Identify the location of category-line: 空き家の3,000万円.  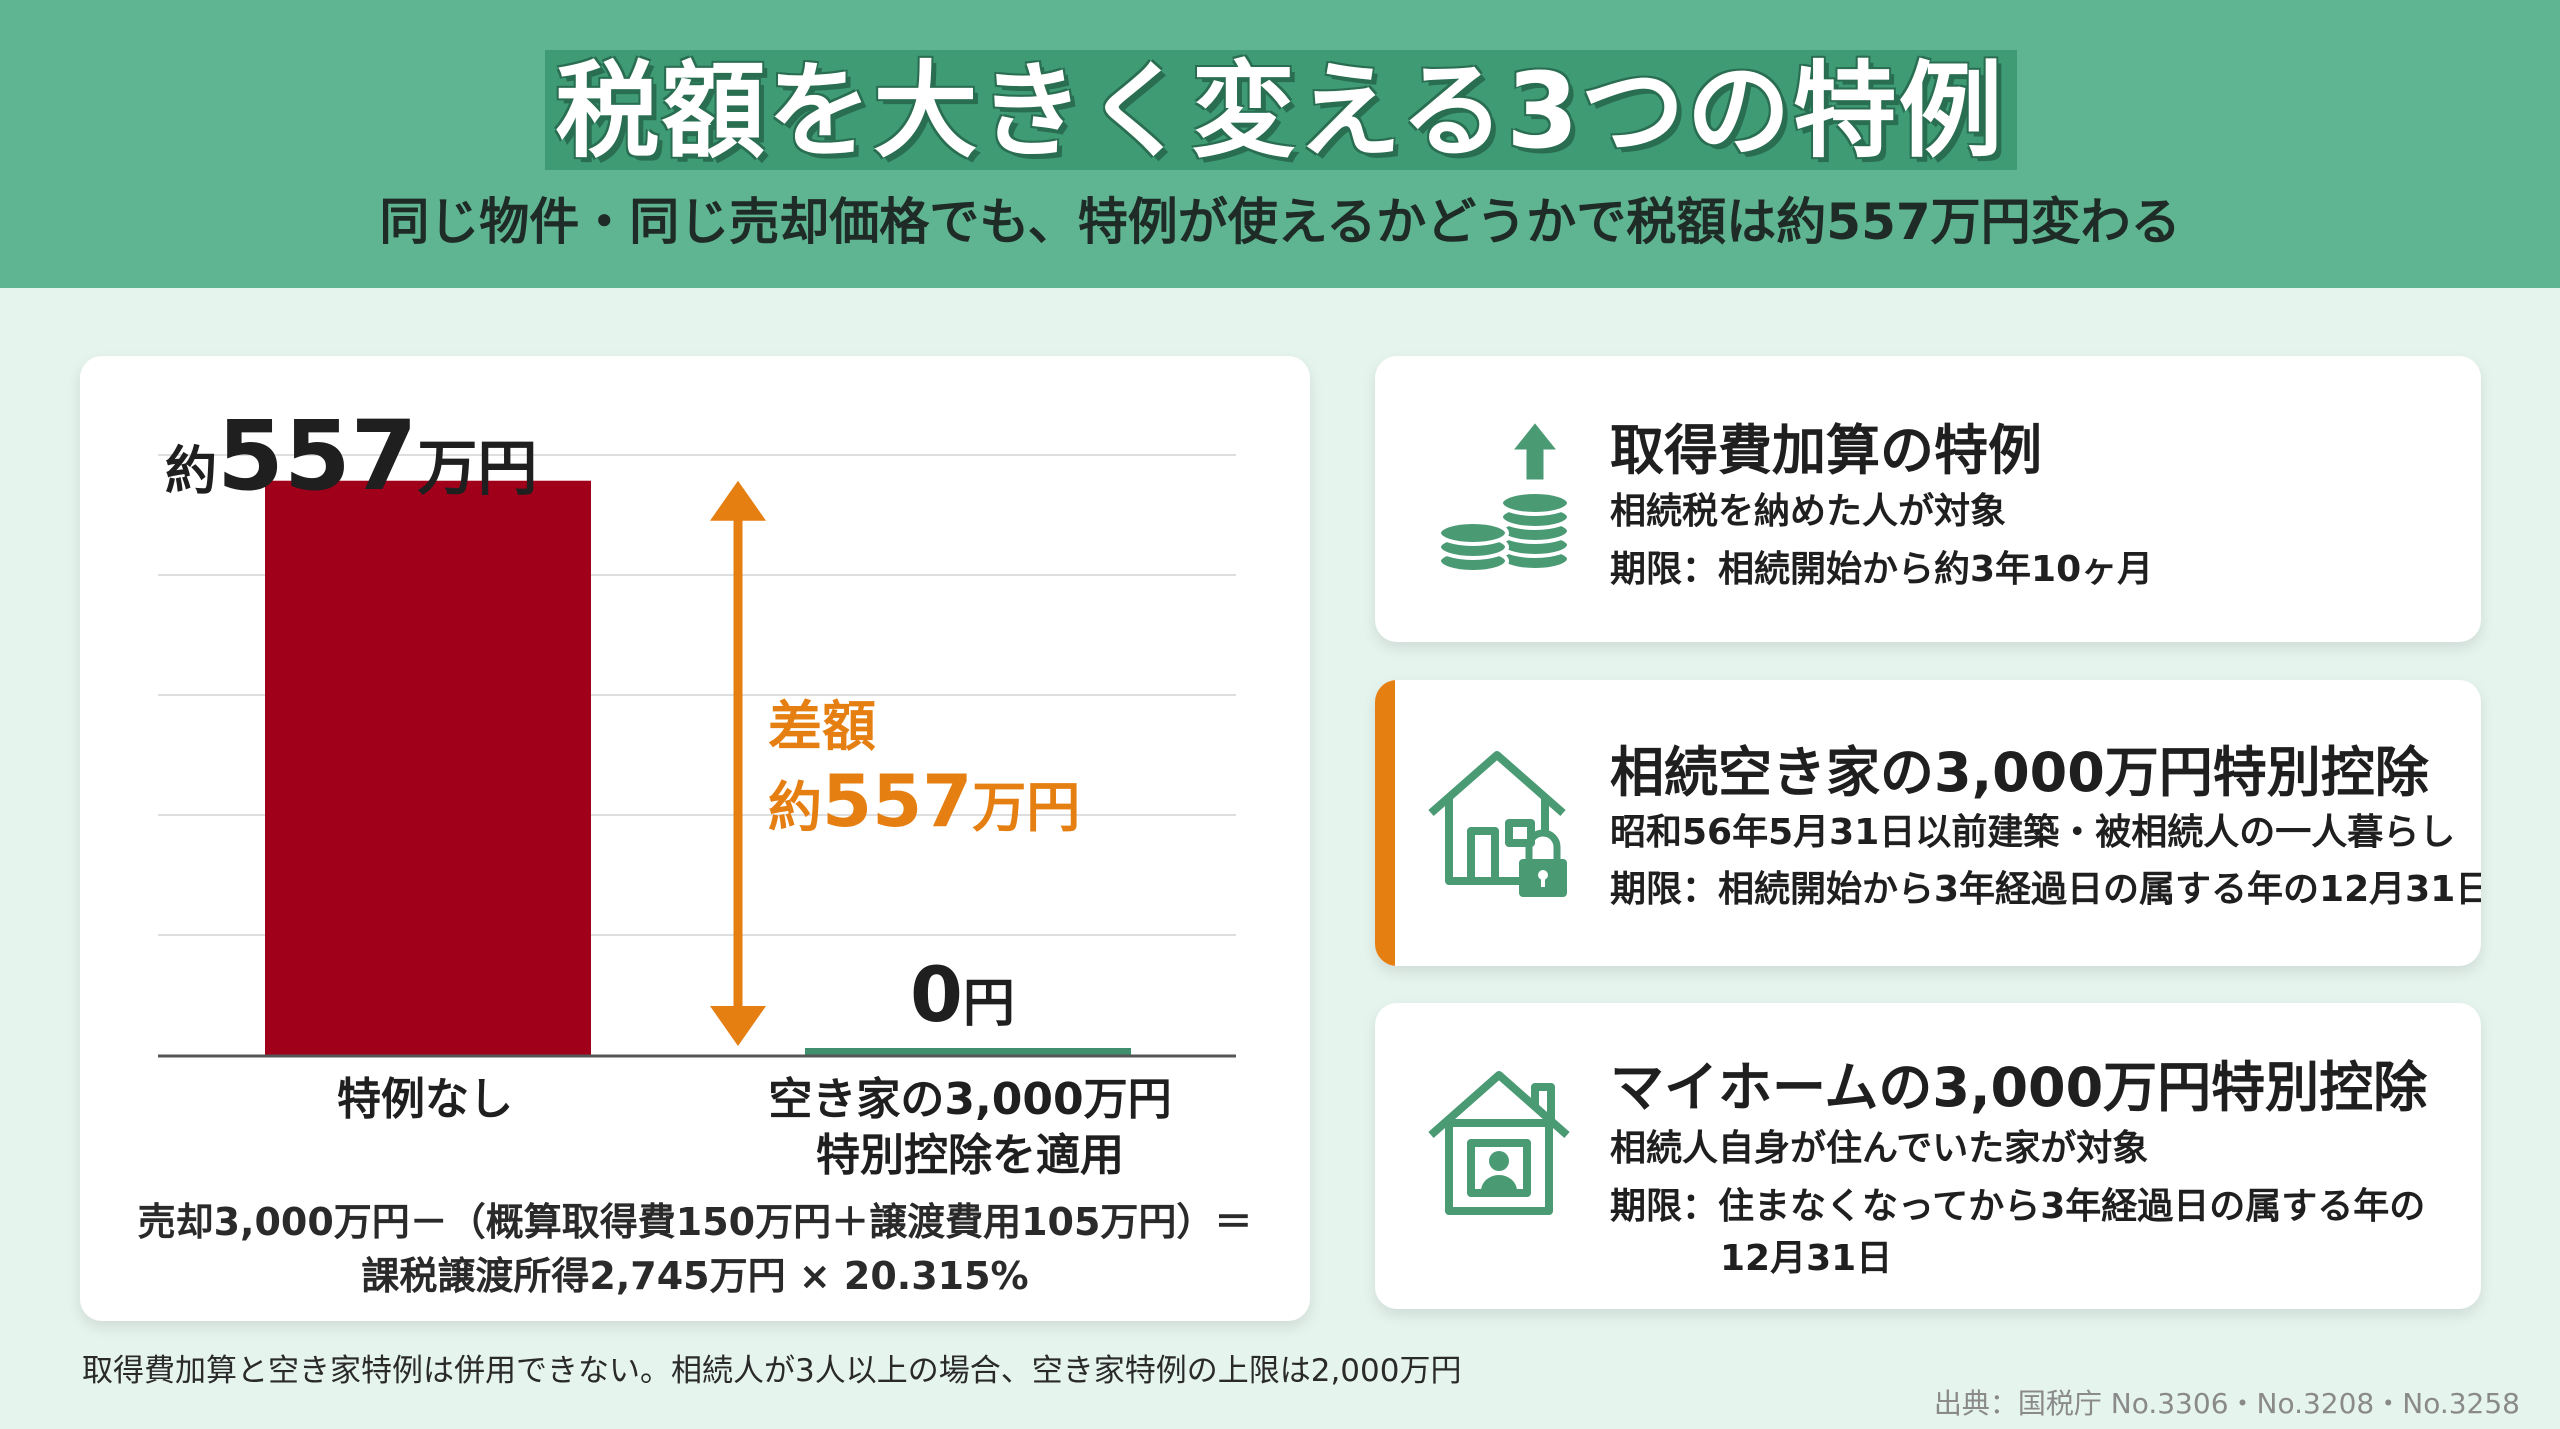
(970, 1099).